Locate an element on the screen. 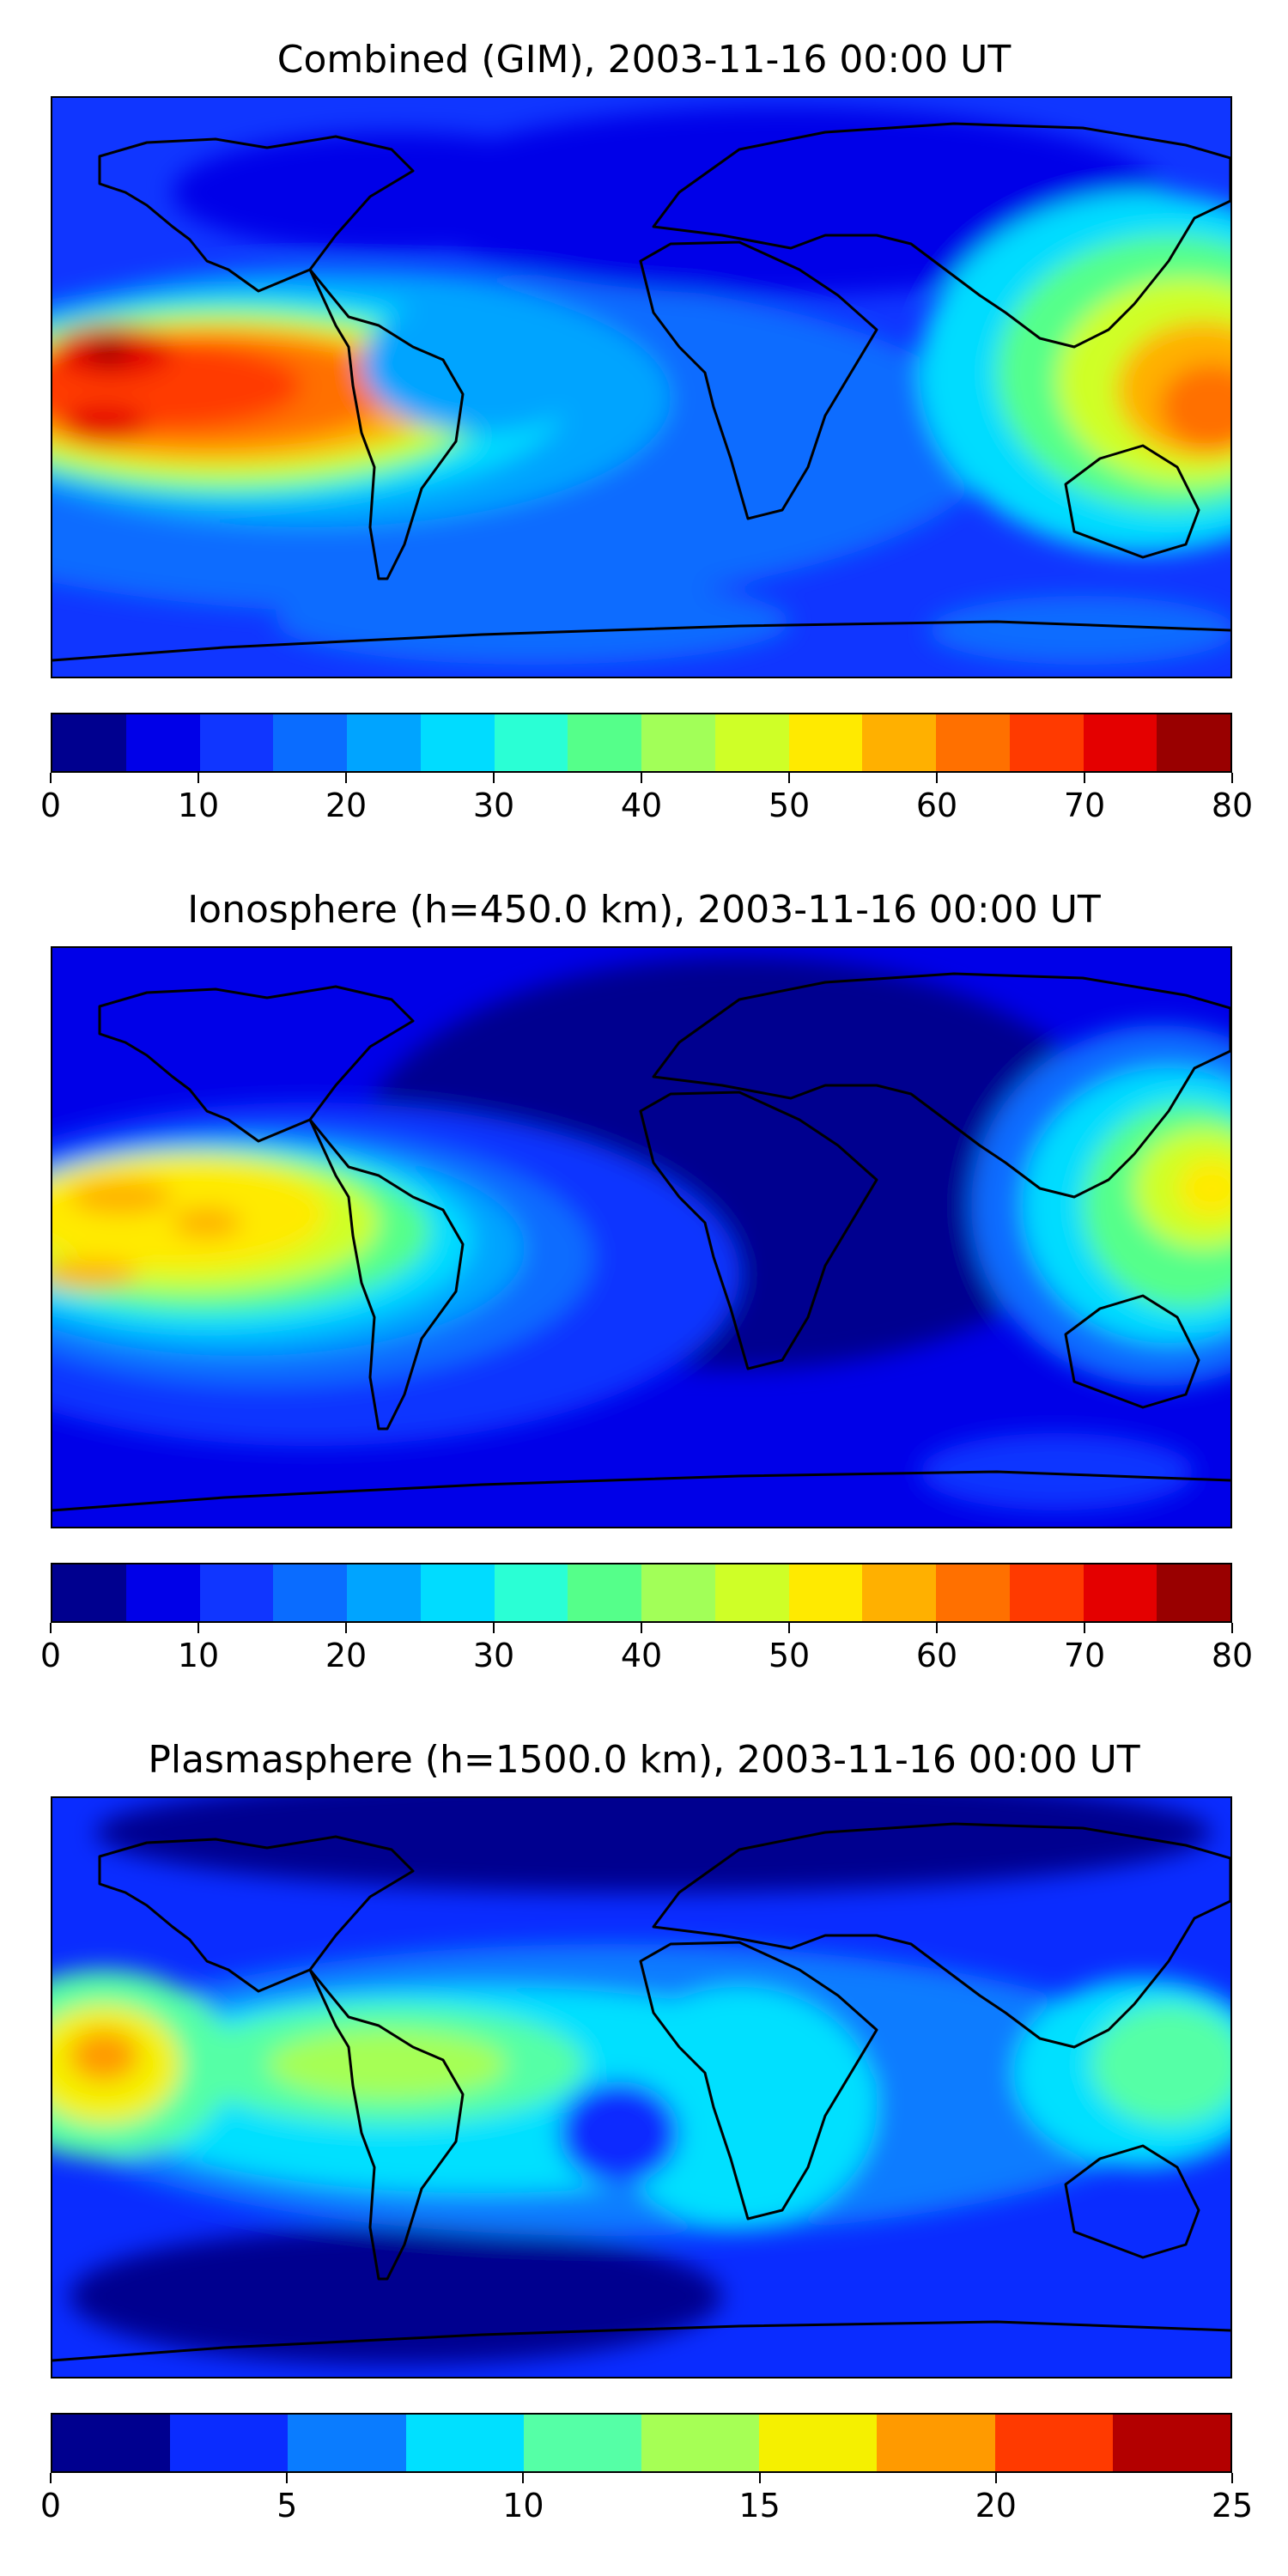 Image resolution: width=1288 pixels, height=2576 pixels. colorbar-ionosphere is located at coordinates (641, 1593).